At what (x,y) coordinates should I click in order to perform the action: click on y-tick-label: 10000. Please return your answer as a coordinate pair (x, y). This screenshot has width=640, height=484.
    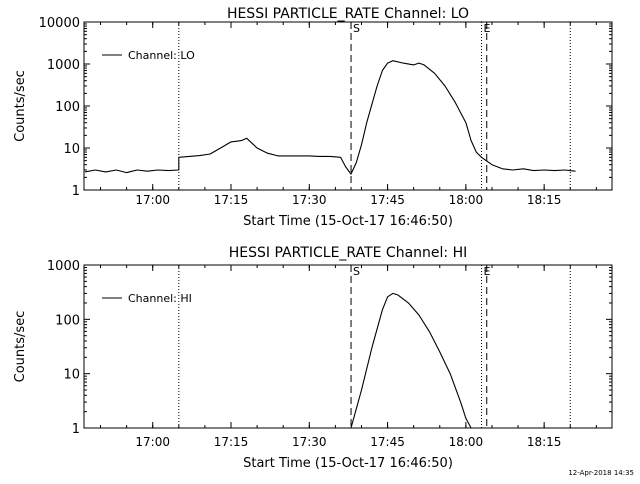
    Looking at the image, I should click on (59, 23).